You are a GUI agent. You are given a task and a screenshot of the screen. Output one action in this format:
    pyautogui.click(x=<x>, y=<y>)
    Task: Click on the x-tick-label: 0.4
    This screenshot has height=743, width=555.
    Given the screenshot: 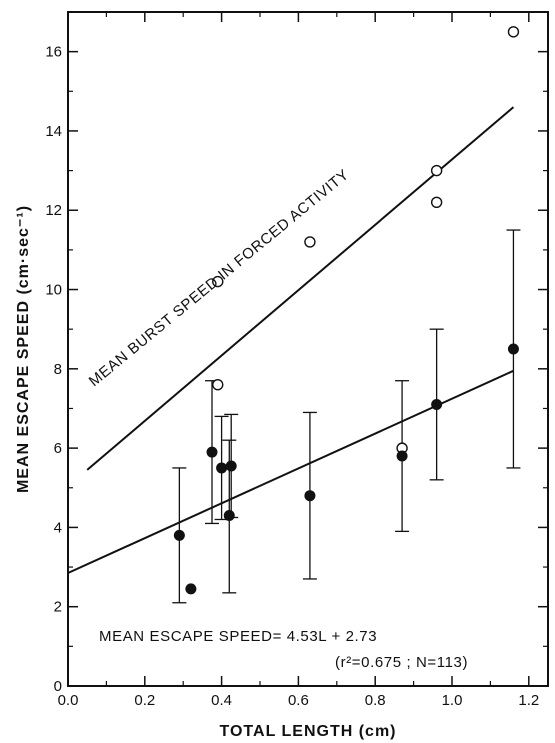 What is the action you would take?
    pyautogui.click(x=221, y=700)
    